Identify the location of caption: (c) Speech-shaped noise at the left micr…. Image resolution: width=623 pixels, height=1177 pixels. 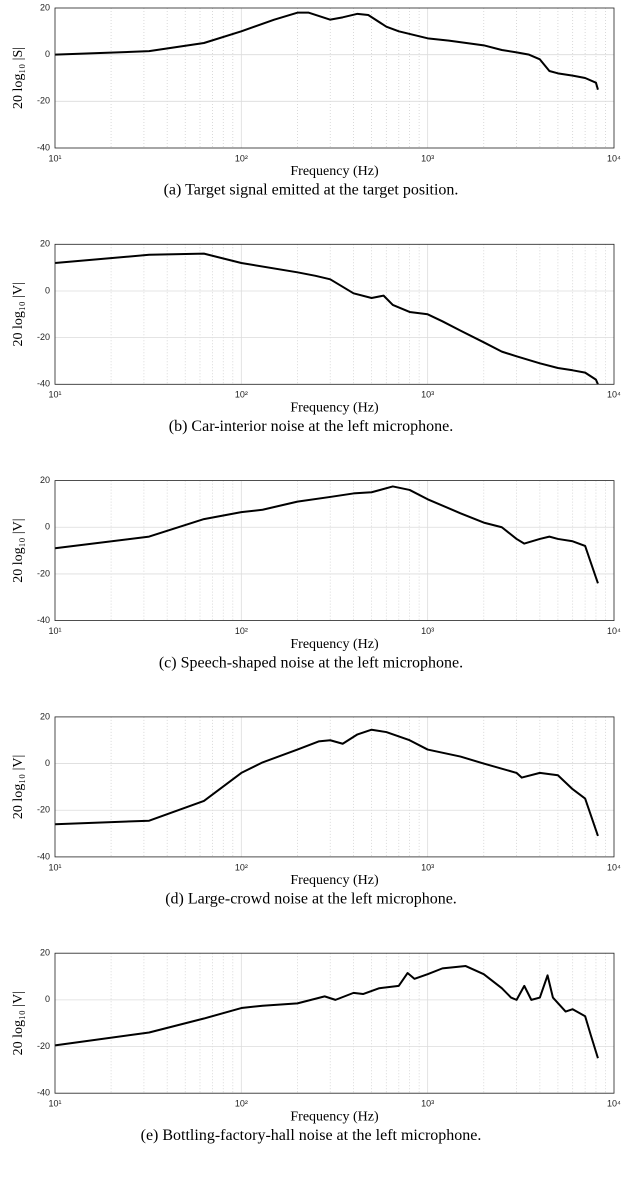
(311, 662).